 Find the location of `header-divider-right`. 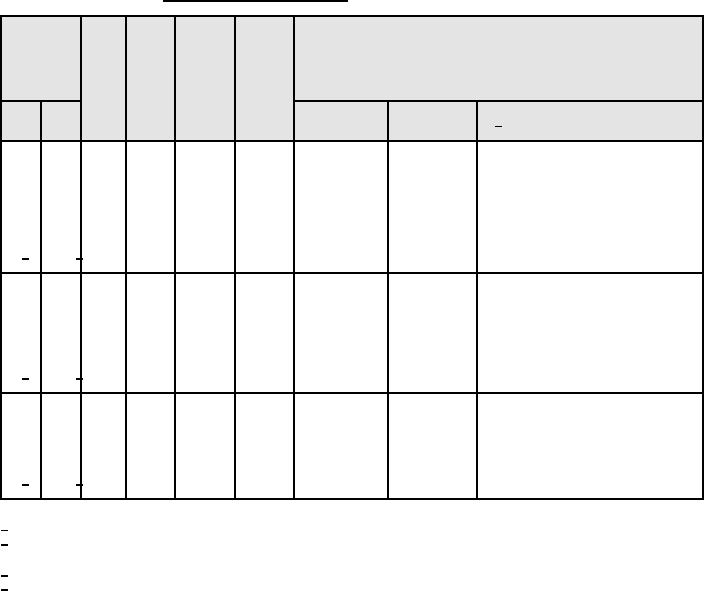

header-divider-right is located at coordinates (499, 101).